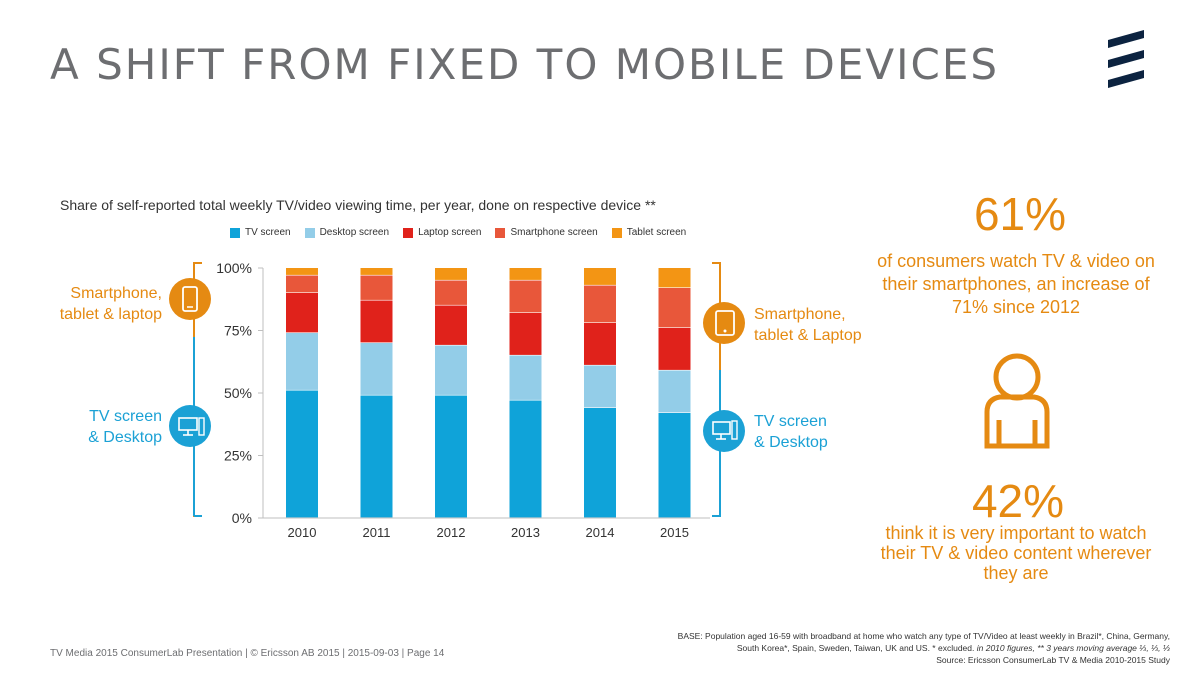  What do you see at coordinates (451, 532) in the screenshot?
I see `x-tick-label: 2012` at bounding box center [451, 532].